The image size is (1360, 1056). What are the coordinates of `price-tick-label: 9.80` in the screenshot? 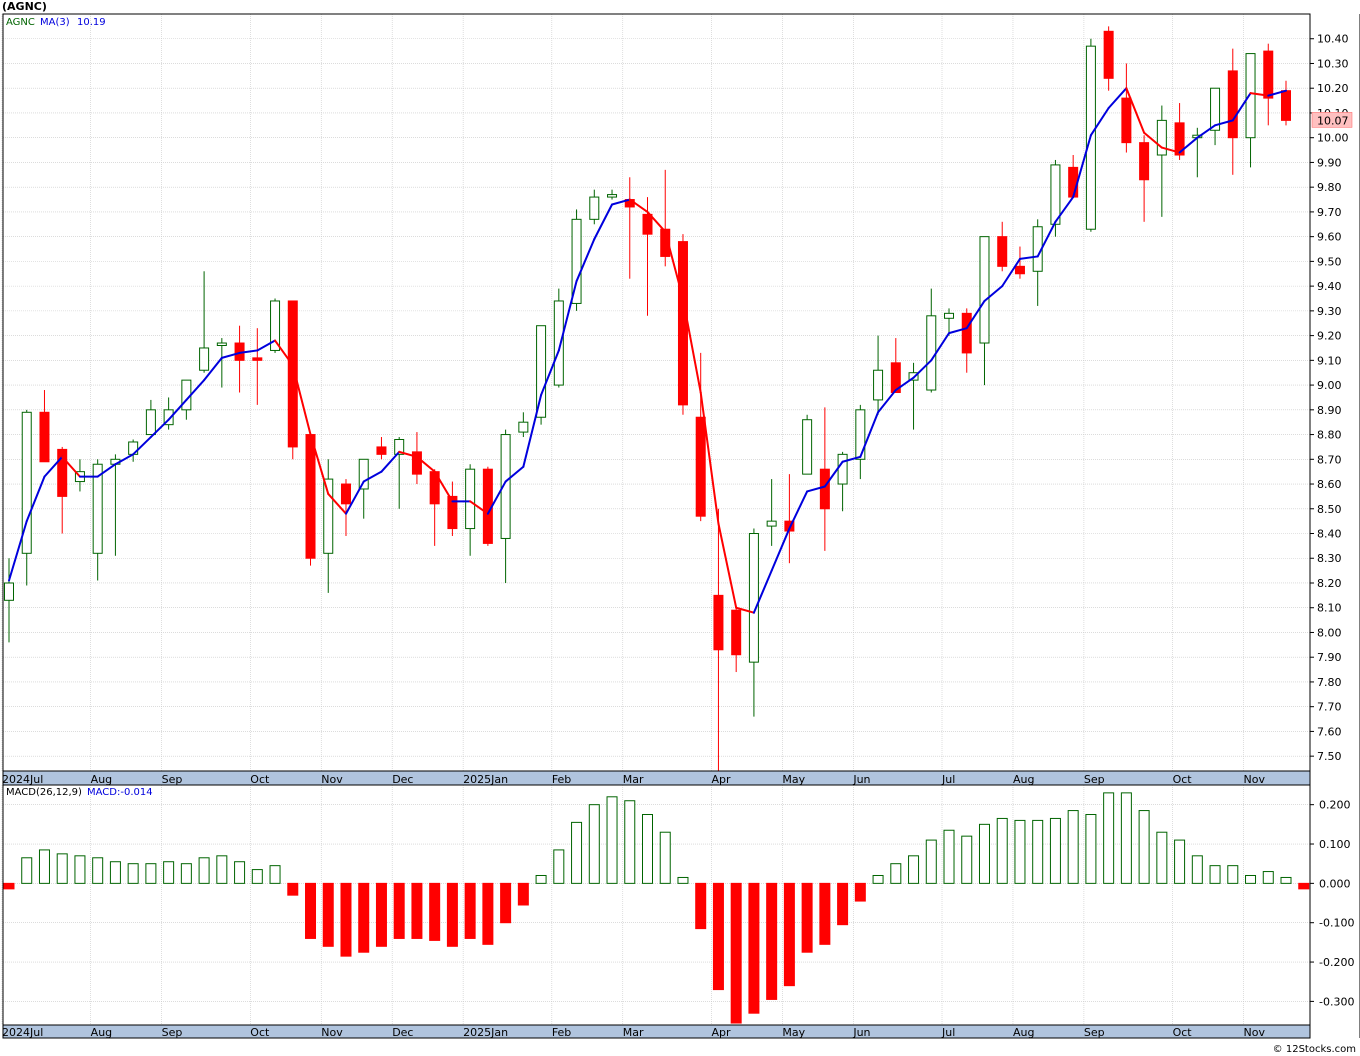 It's located at (1329, 187).